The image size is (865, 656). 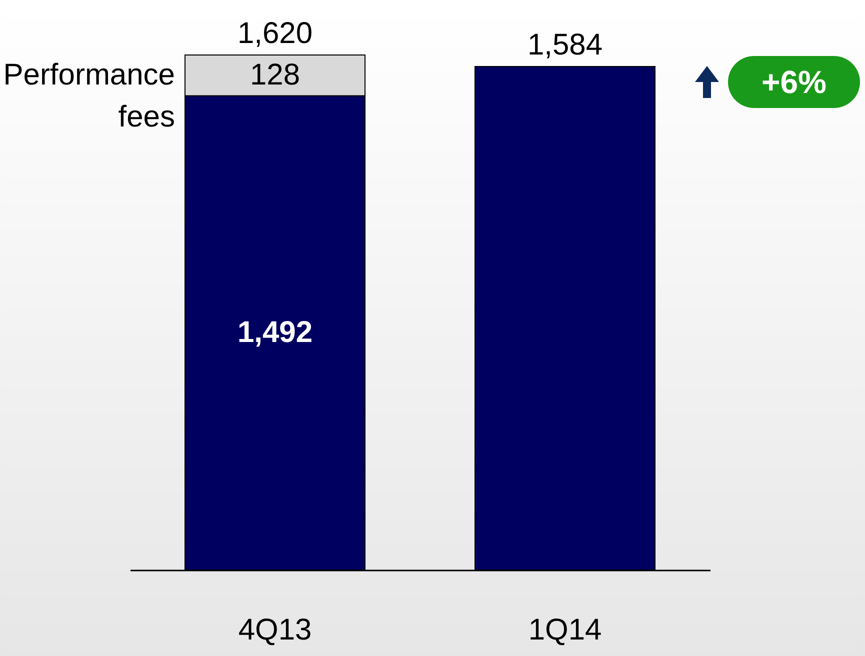 What do you see at coordinates (794, 82) in the screenshot?
I see `text: +6%` at bounding box center [794, 82].